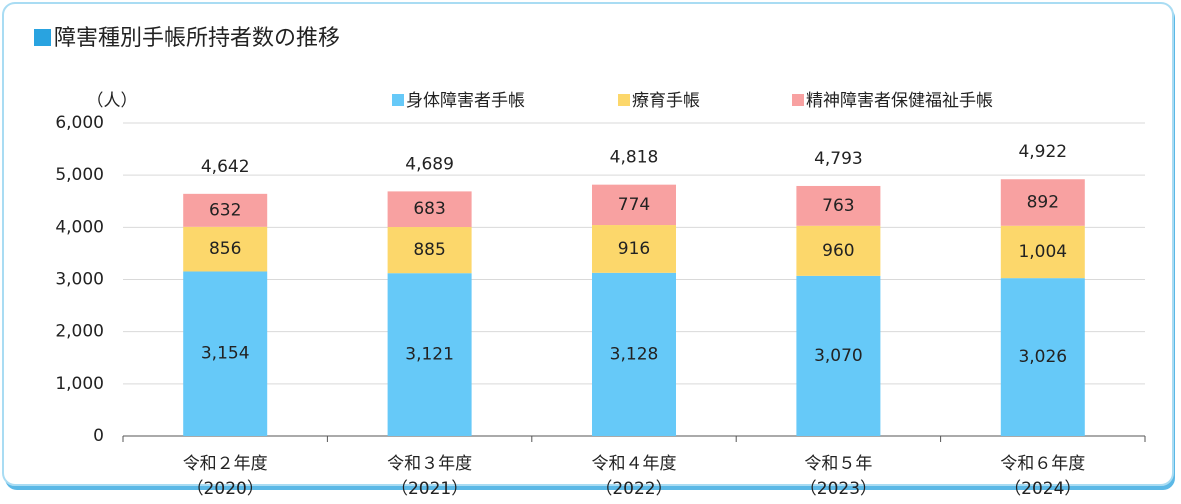 This screenshot has width=1181, height=504. Describe the element at coordinates (197, 38) in the screenshot. I see `chart-title: 障害種別手帳所持者数の推移` at that location.